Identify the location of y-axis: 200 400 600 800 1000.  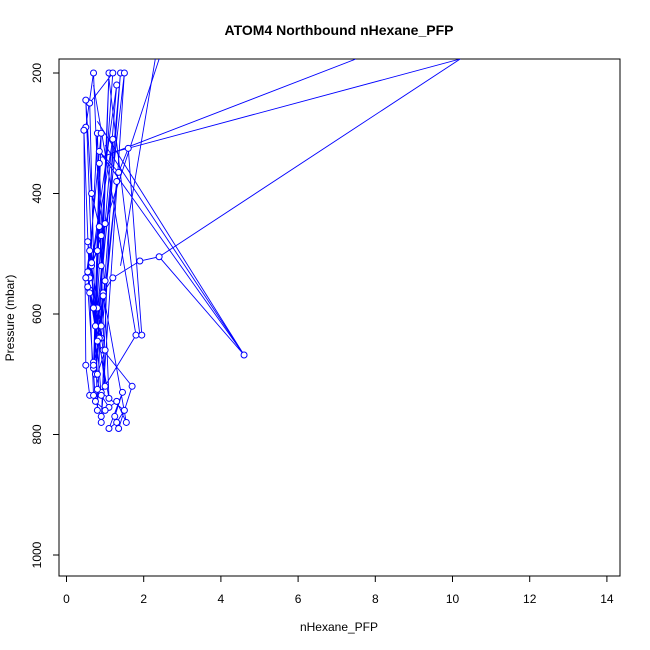
(45, 315).